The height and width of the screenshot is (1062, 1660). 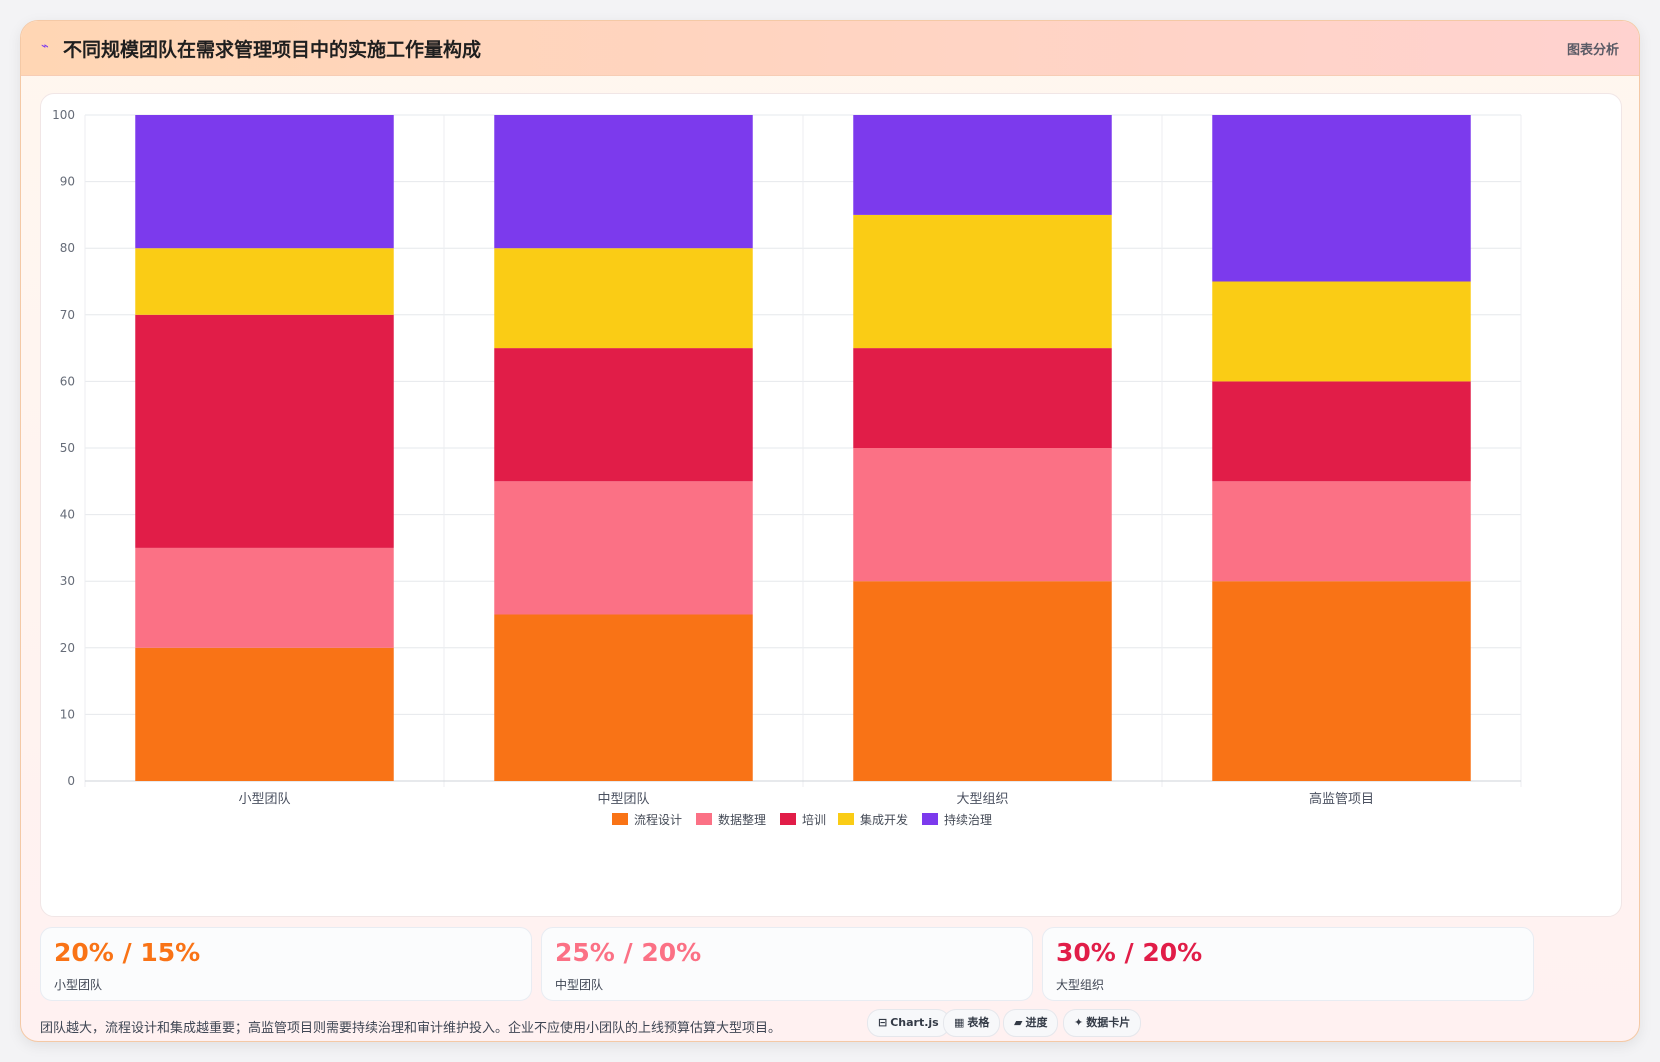 I want to click on table-icon: ▦, so click(x=959, y=1022).